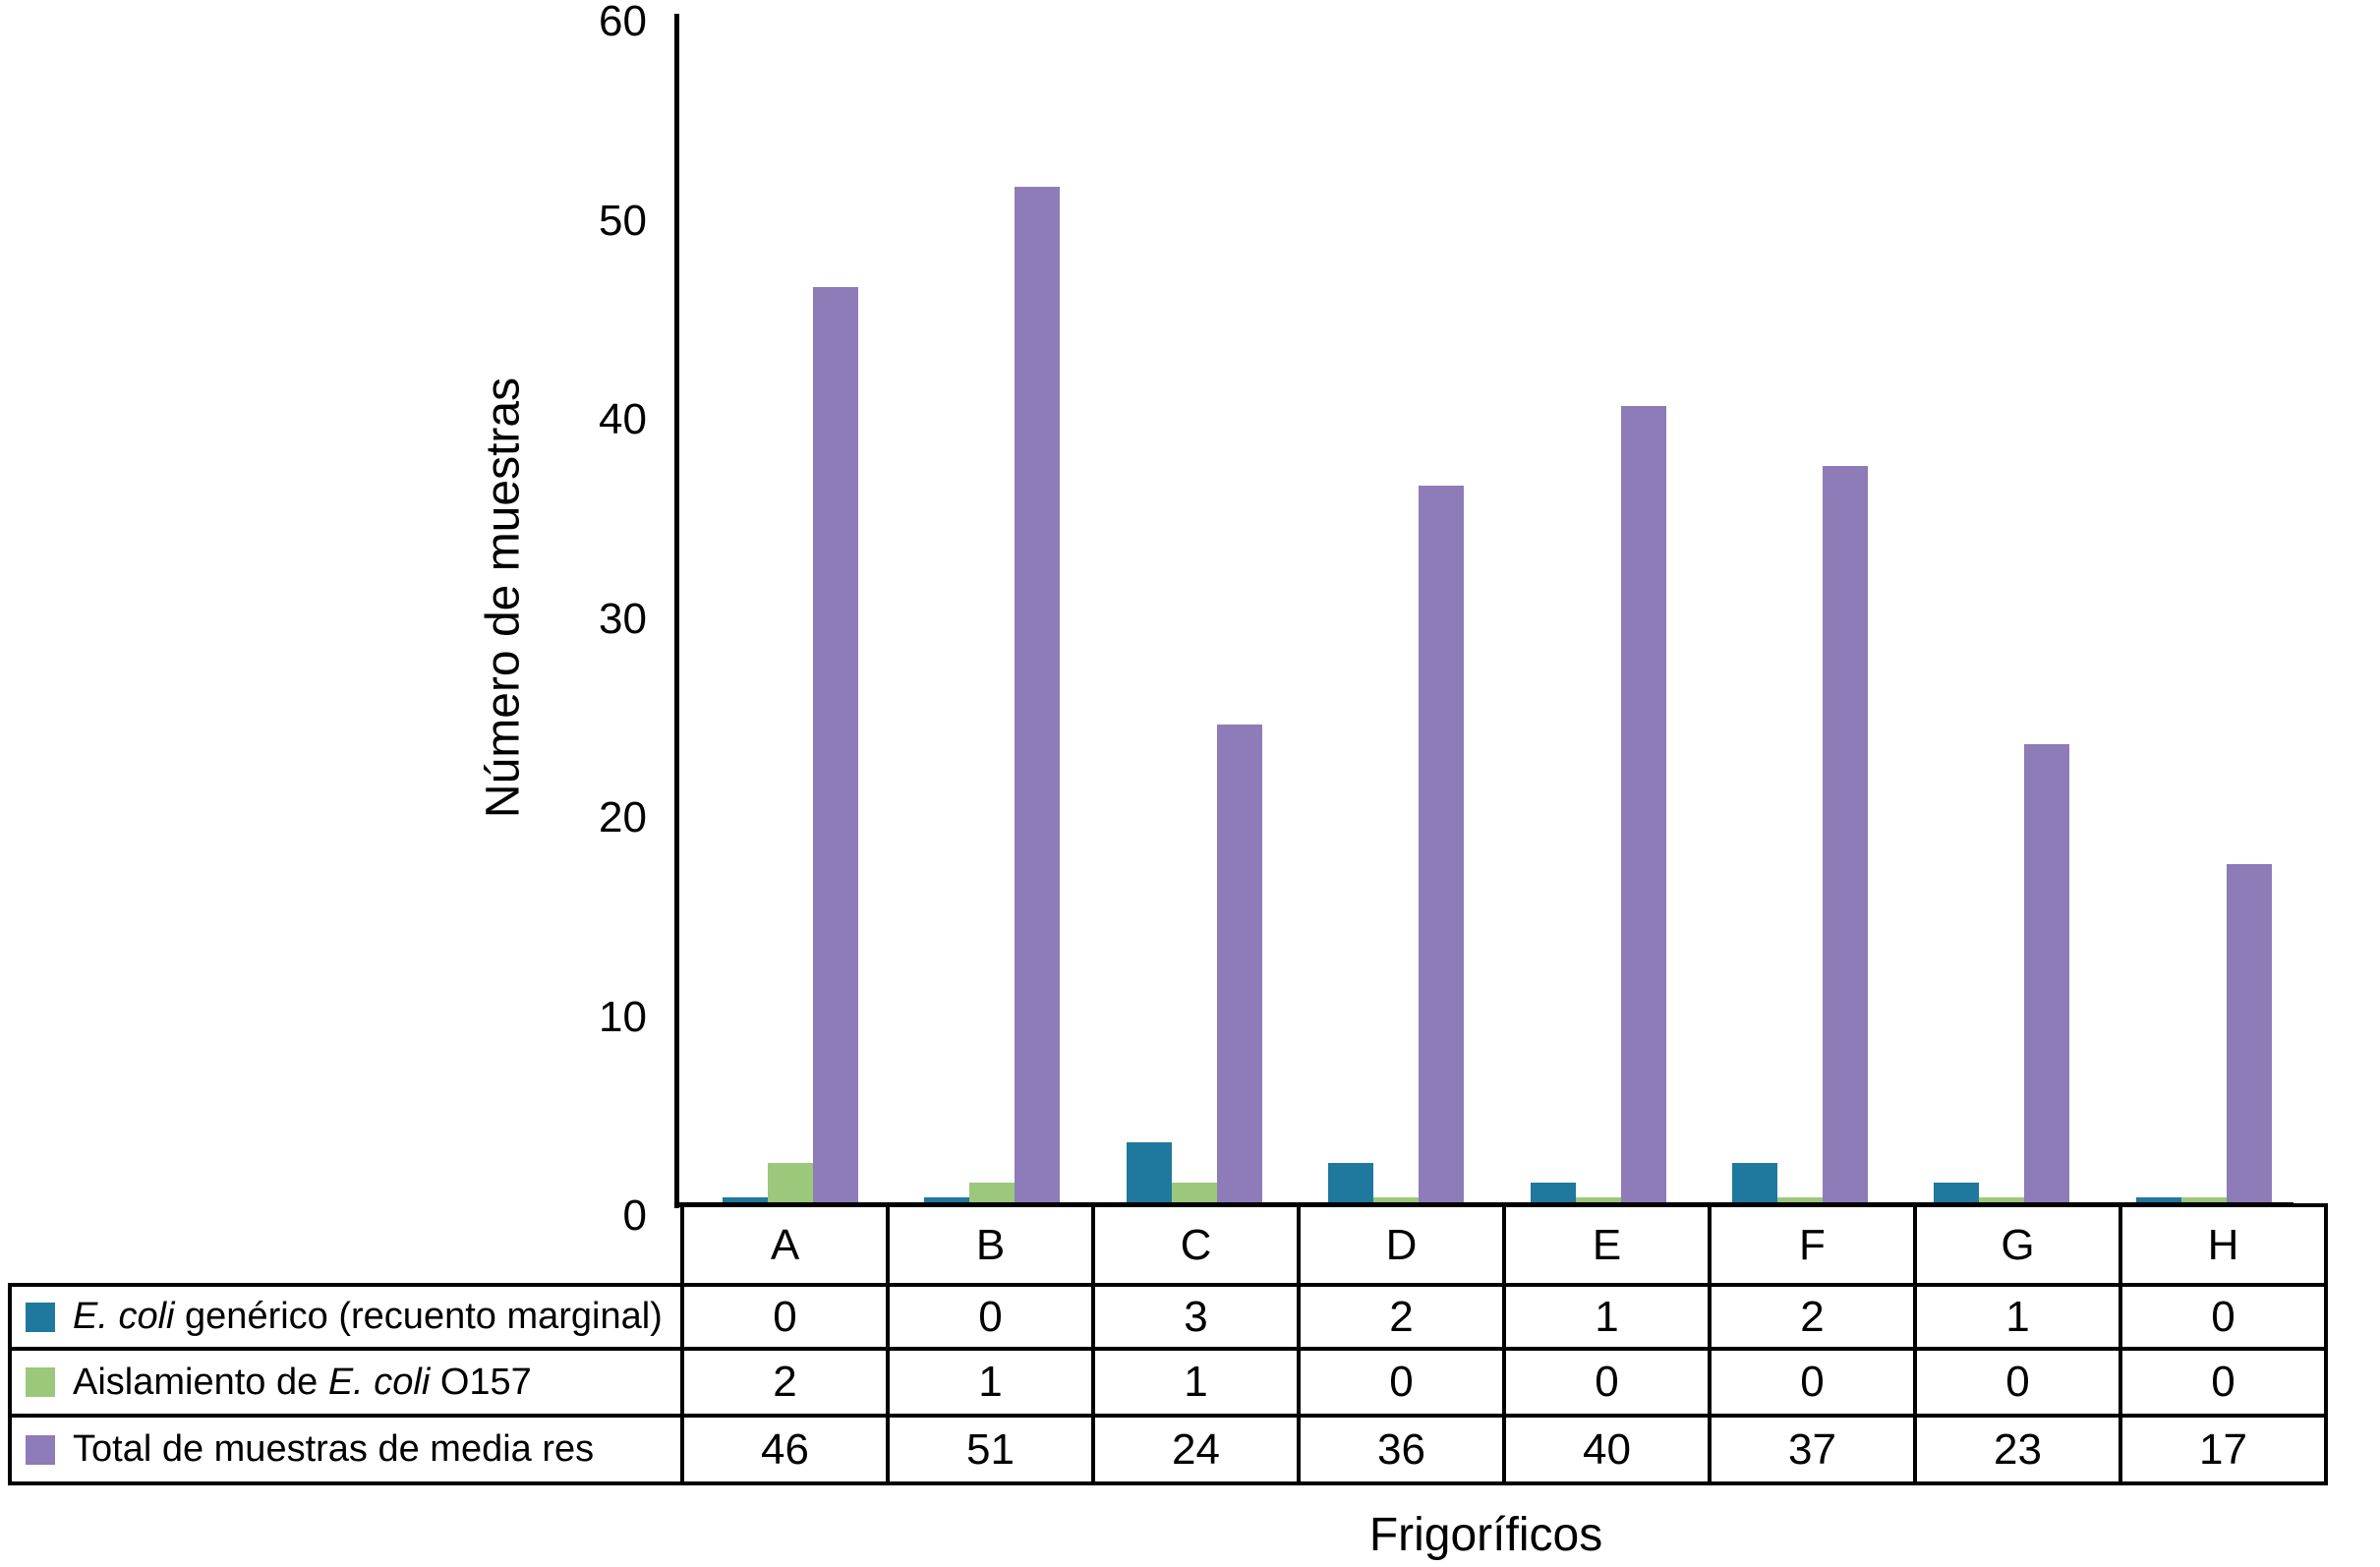 The image size is (2380, 1567). I want to click on value-cell-series1-D: 2, so click(1401, 1317).